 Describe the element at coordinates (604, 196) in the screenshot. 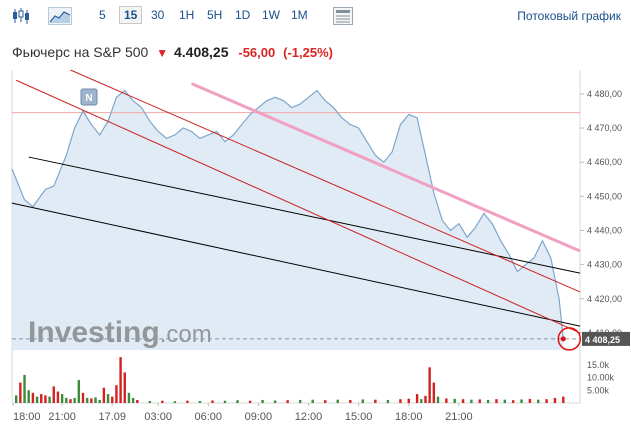

I see `y-tick-label: 4 450,00` at that location.